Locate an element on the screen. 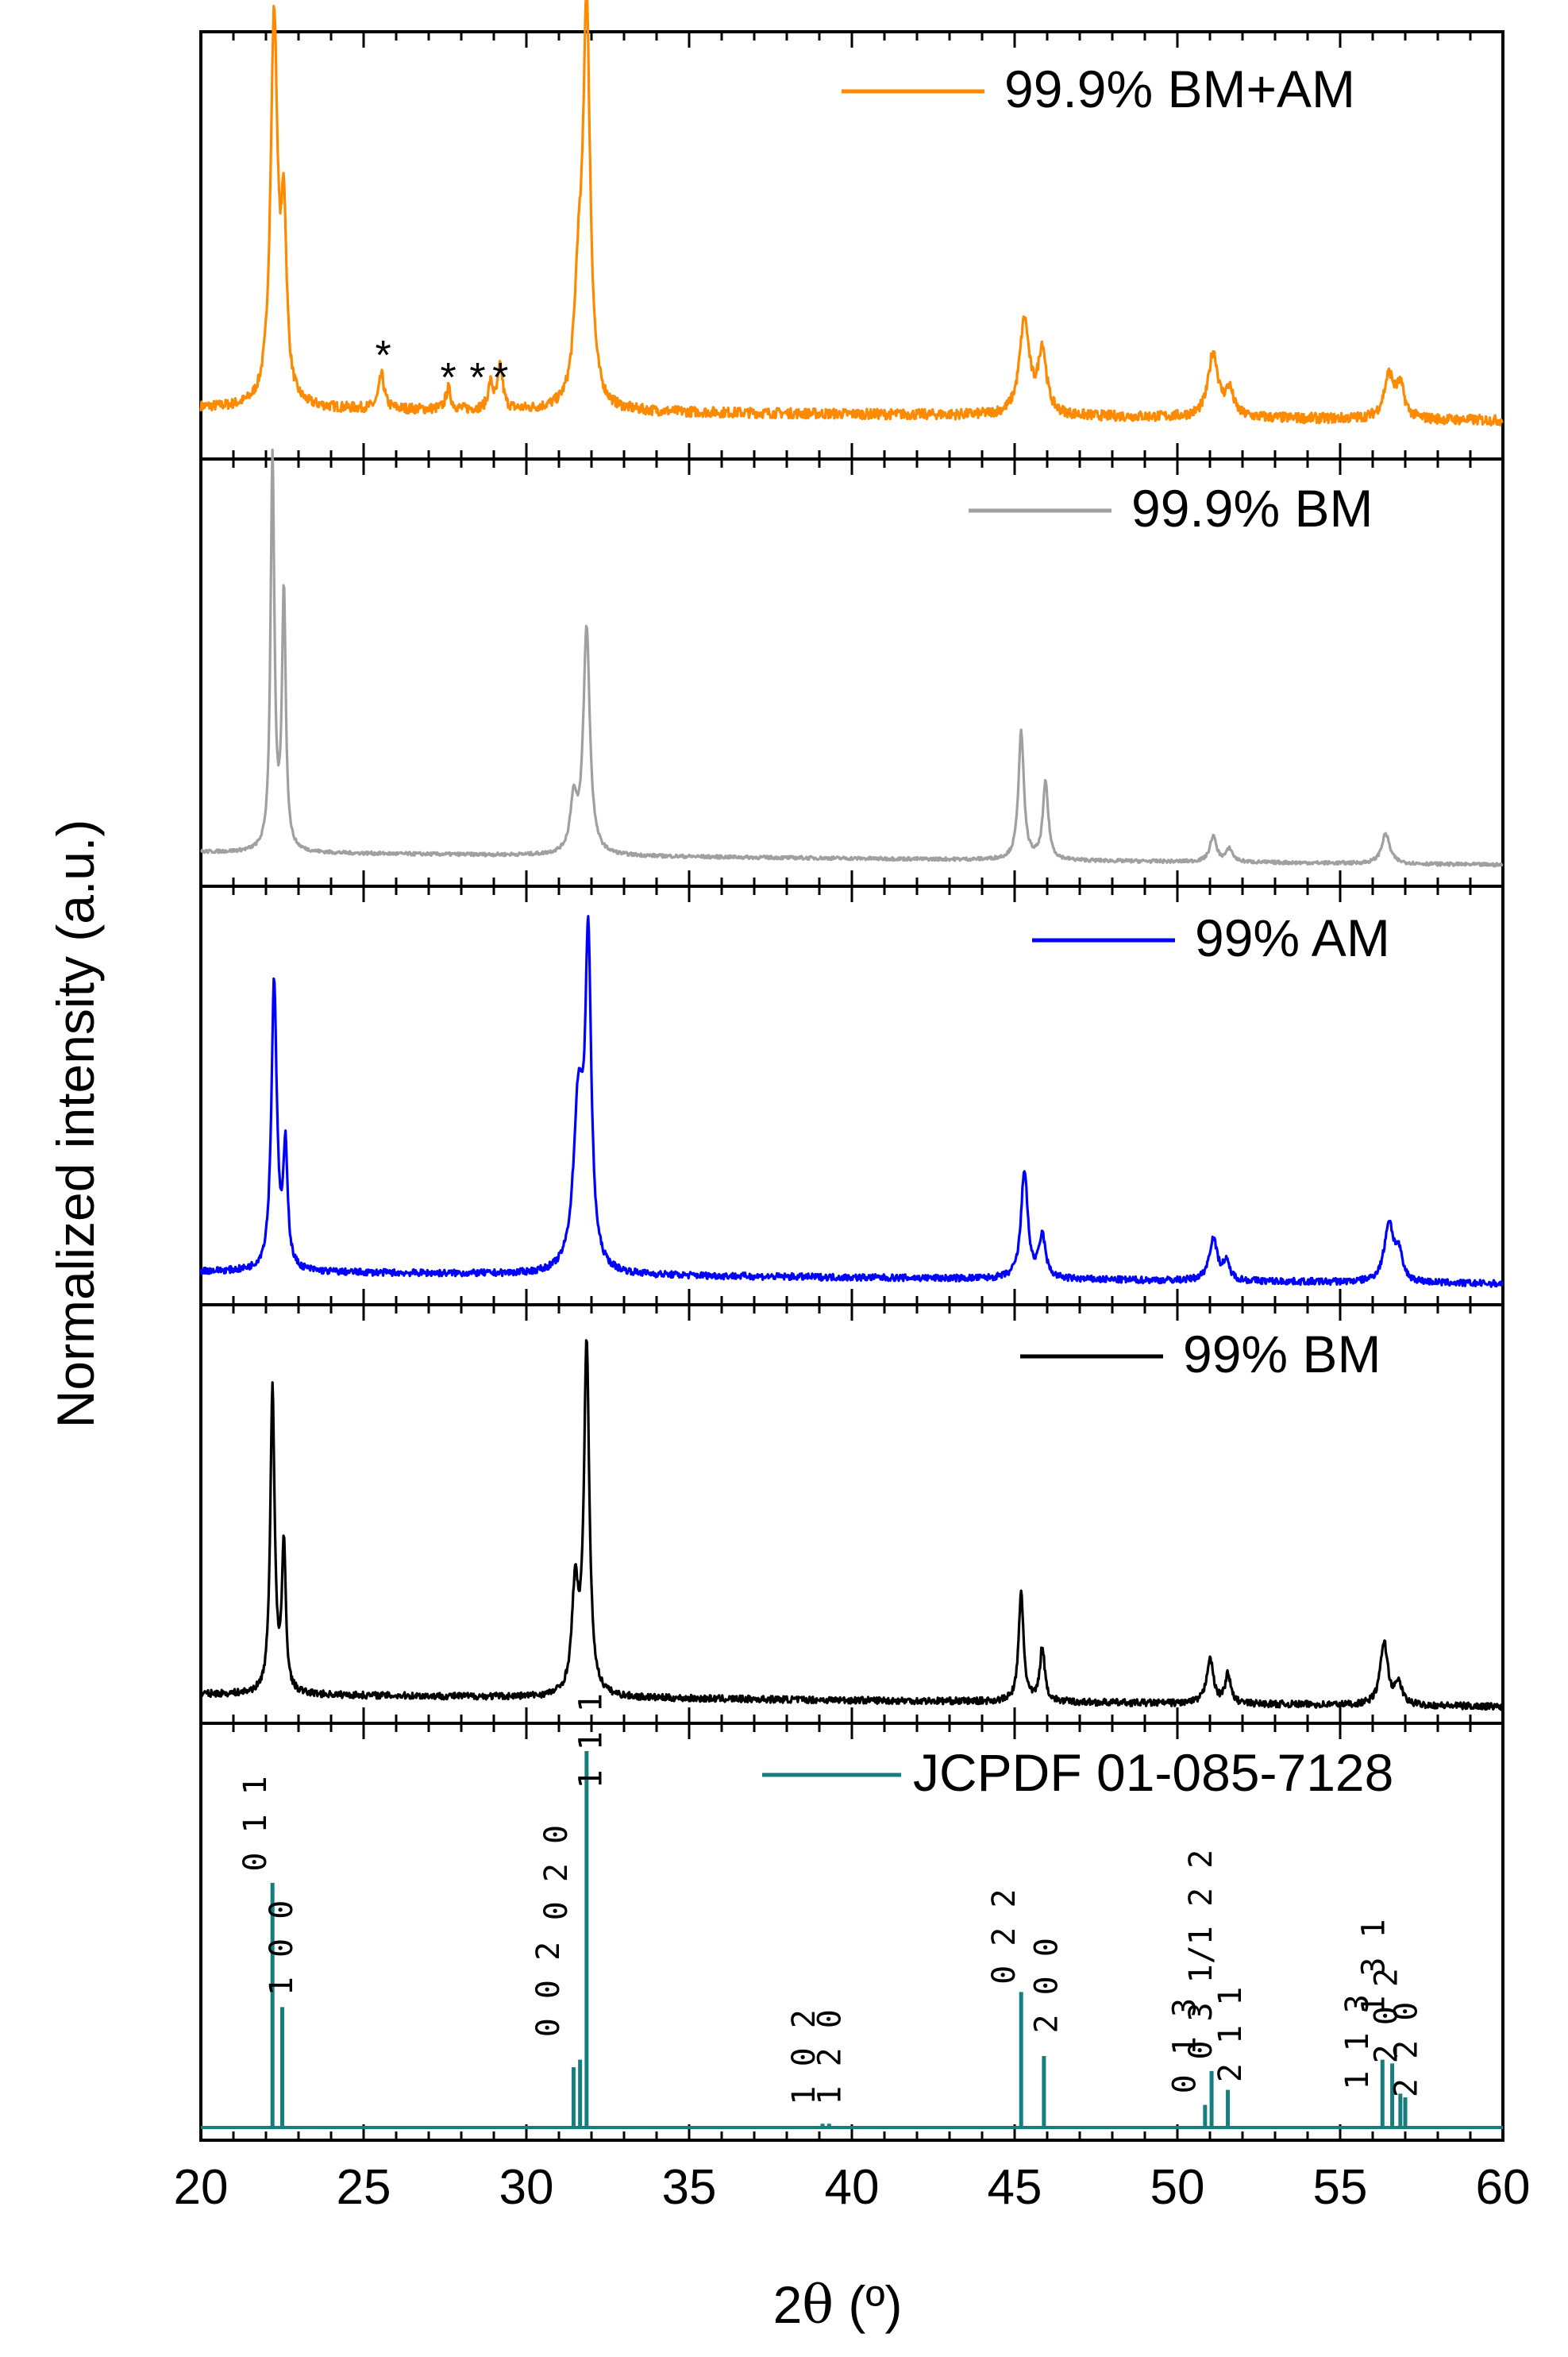  hkl-label: 0 2 0 is located at coordinates (556, 1872).